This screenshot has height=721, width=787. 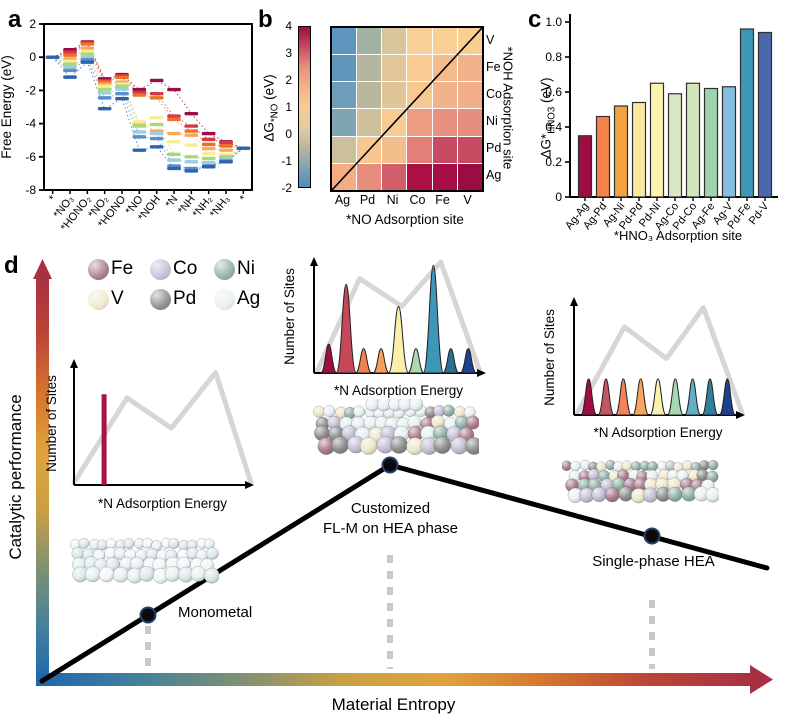 I want to click on y-tick-label: 0.2, so click(x=553, y=162).